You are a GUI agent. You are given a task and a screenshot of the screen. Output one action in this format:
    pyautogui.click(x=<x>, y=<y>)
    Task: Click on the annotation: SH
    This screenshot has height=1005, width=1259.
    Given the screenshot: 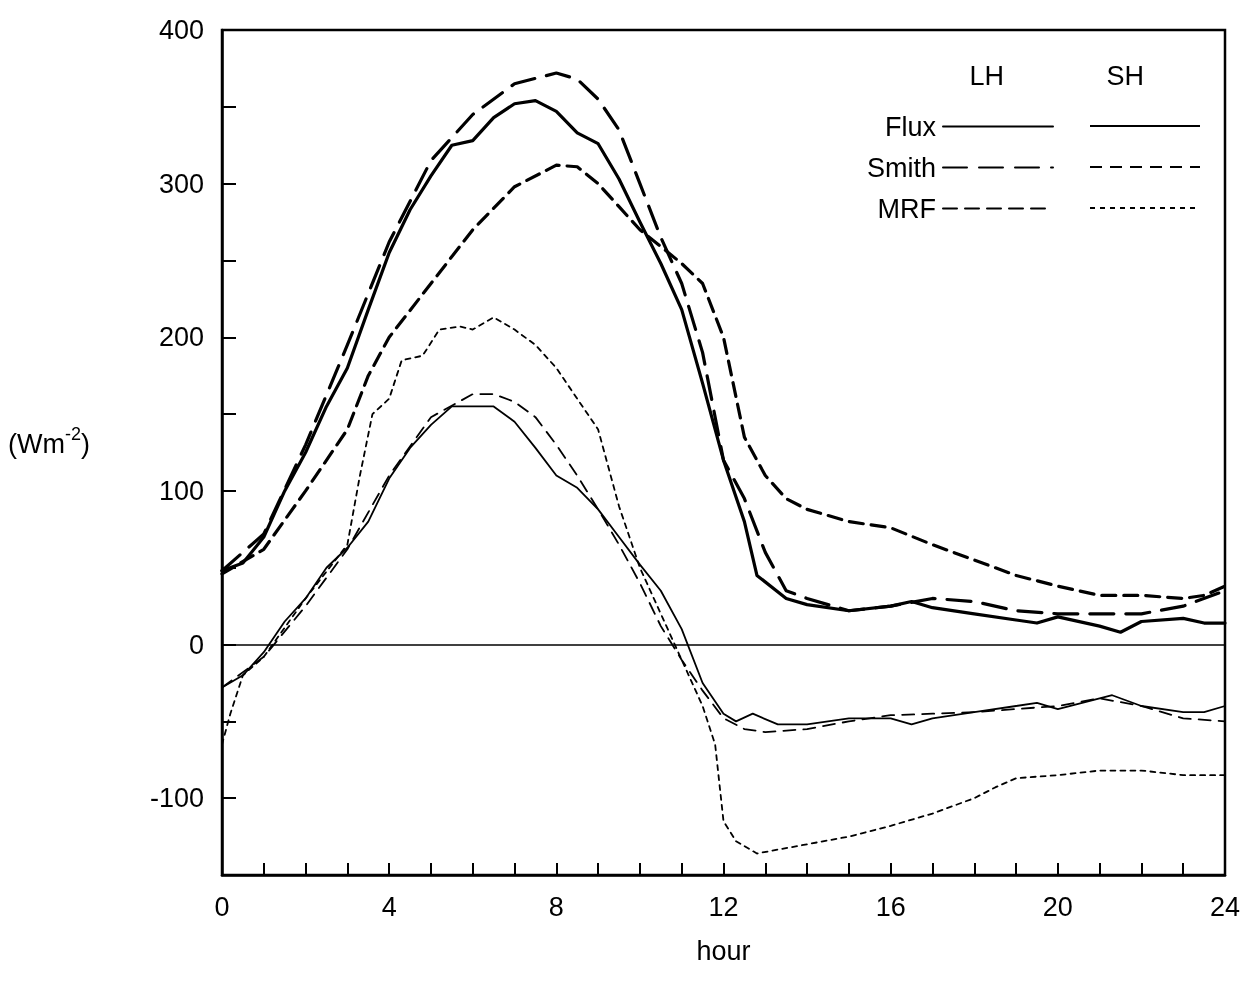 What is the action you would take?
    pyautogui.click(x=1125, y=75)
    